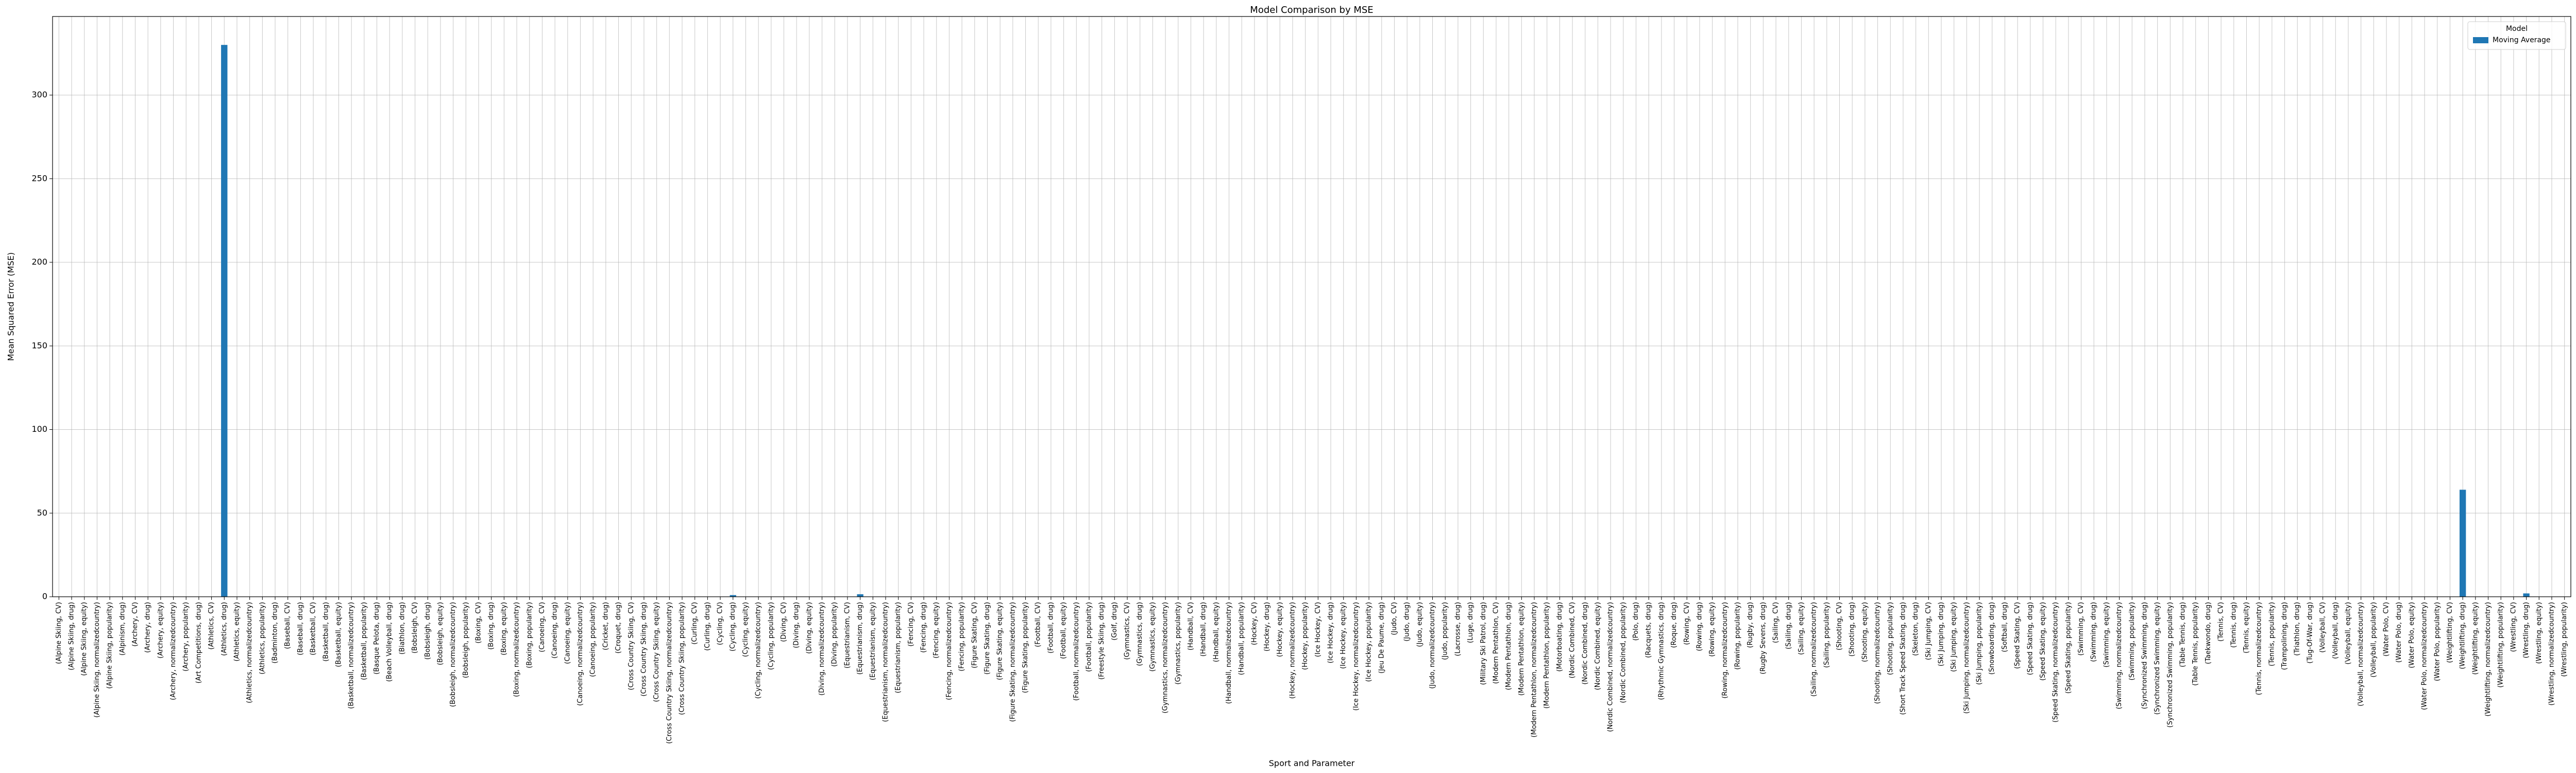  What do you see at coordinates (771, 636) in the screenshot?
I see `x-tick-label: (Cycling, popularity)` at bounding box center [771, 636].